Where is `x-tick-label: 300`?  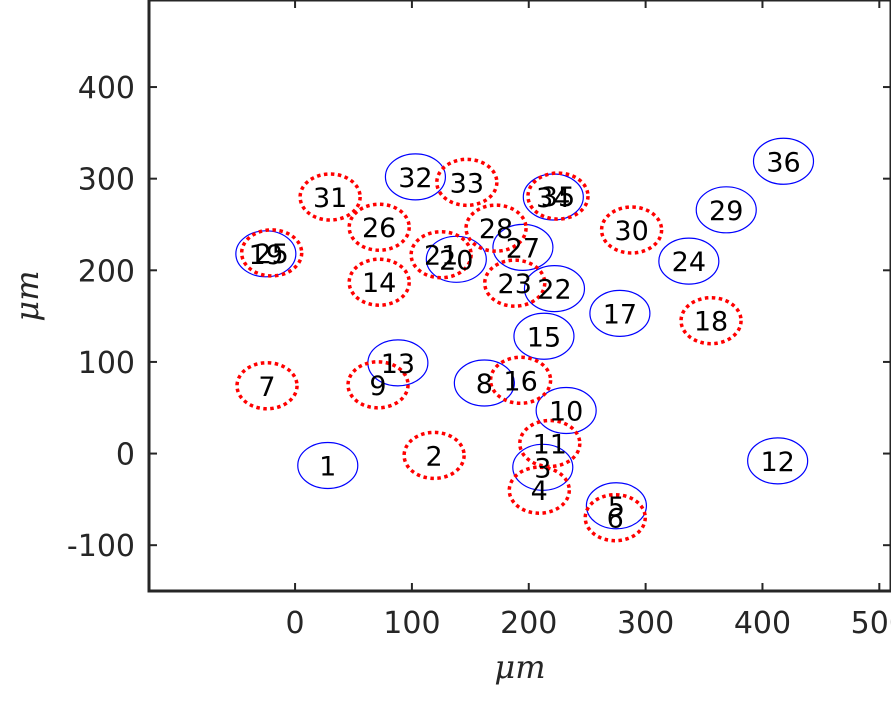 x-tick-label: 300 is located at coordinates (645, 623).